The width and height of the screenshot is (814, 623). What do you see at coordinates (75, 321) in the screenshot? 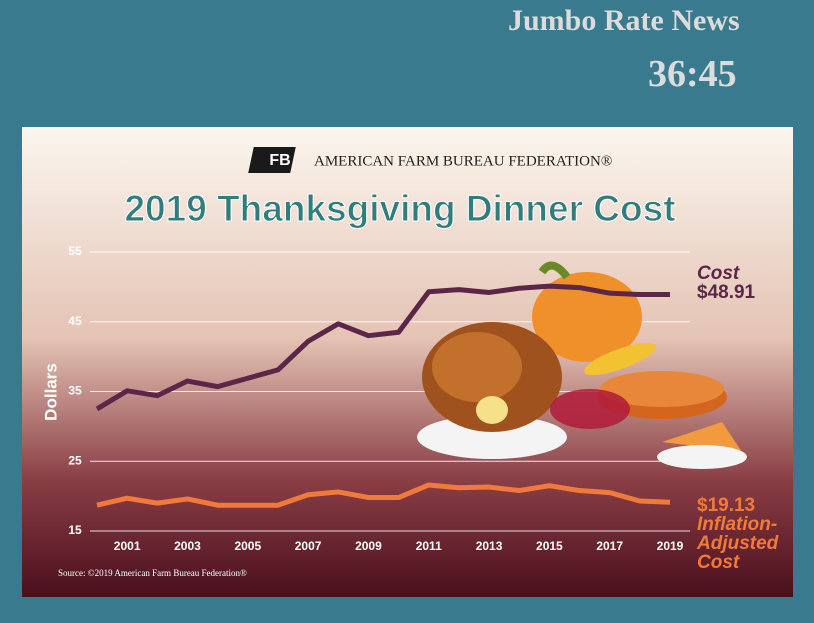
I see `y-tick-label: 45` at bounding box center [75, 321].